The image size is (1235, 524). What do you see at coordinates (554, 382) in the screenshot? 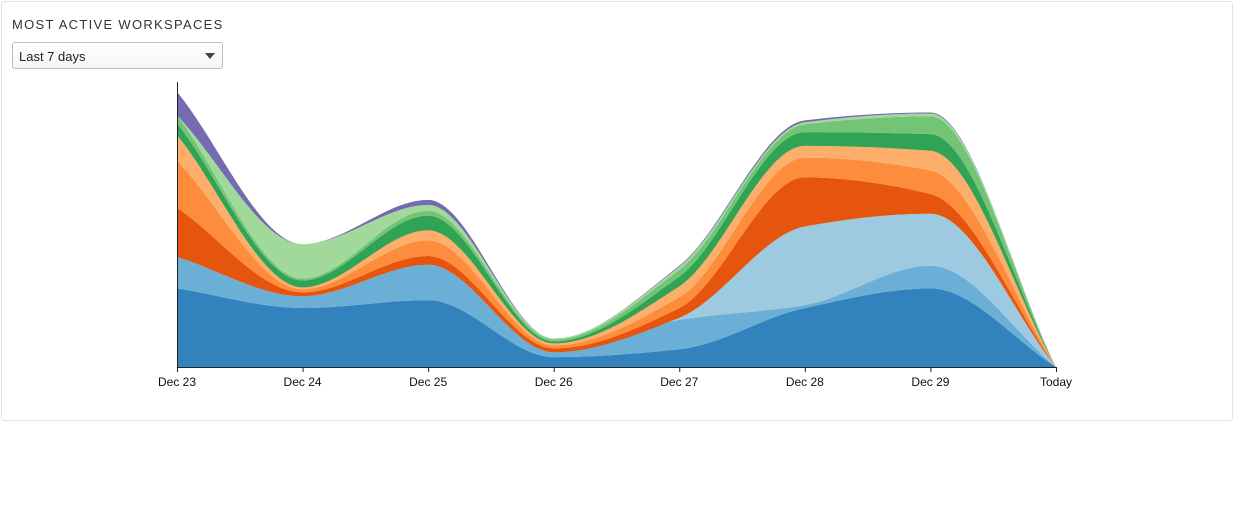
I see `x-tick-label: Dec 26` at bounding box center [554, 382].